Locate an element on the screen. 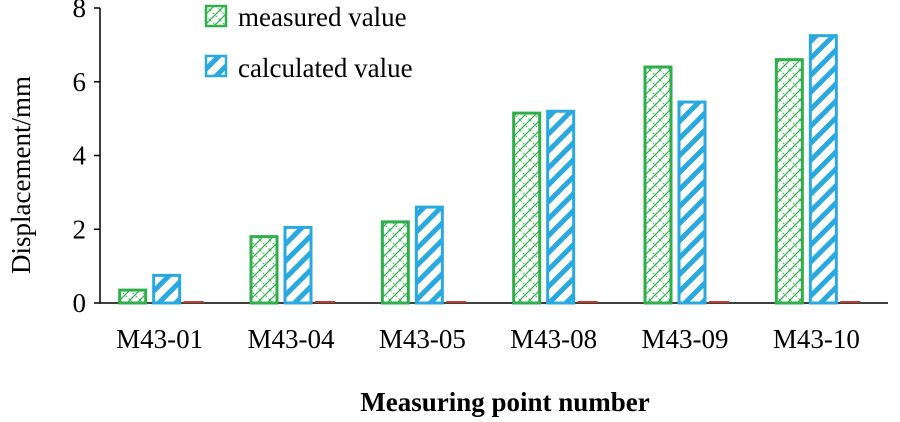  y-ticks: 0 2 4 6 8 is located at coordinates (86, 159).